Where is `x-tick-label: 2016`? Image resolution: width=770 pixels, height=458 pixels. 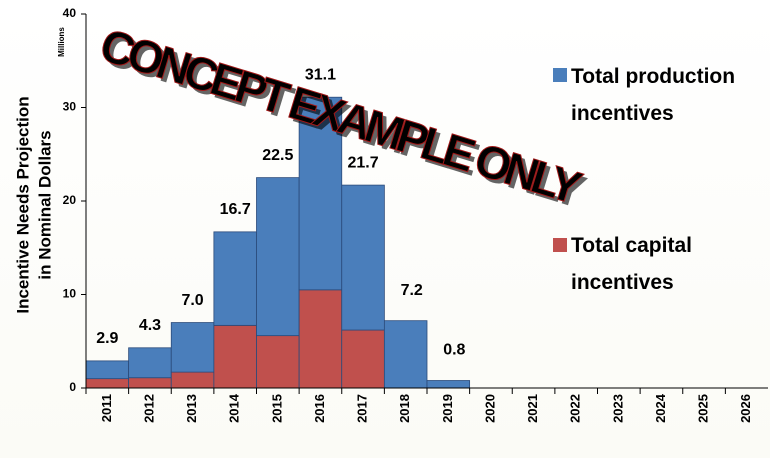
x-tick-label: 2016 is located at coordinates (319, 408).